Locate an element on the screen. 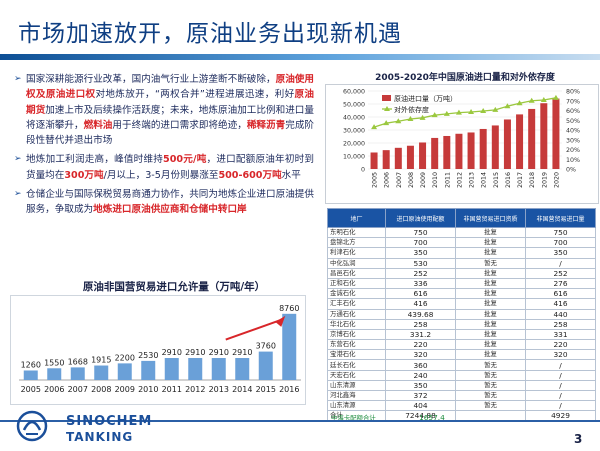 This screenshot has width=600, height=451. table-row: 华北石化 258 批复 258 is located at coordinates (461, 324).